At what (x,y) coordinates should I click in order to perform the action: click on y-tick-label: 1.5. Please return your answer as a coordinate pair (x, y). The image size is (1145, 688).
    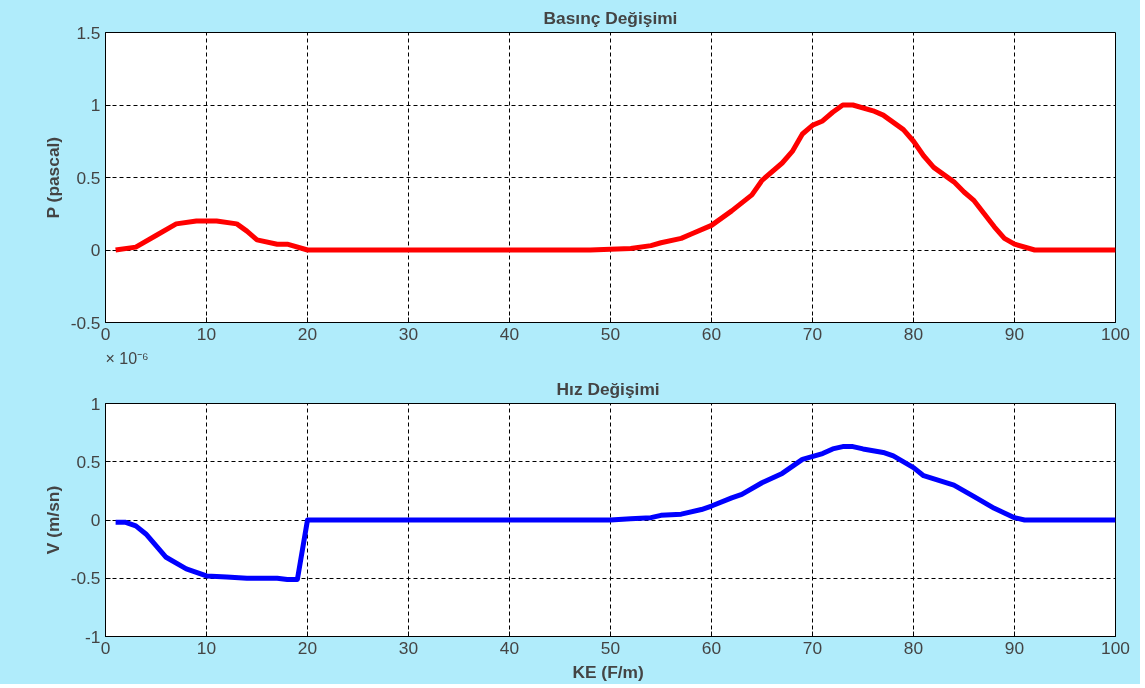
    Looking at the image, I should click on (88, 32).